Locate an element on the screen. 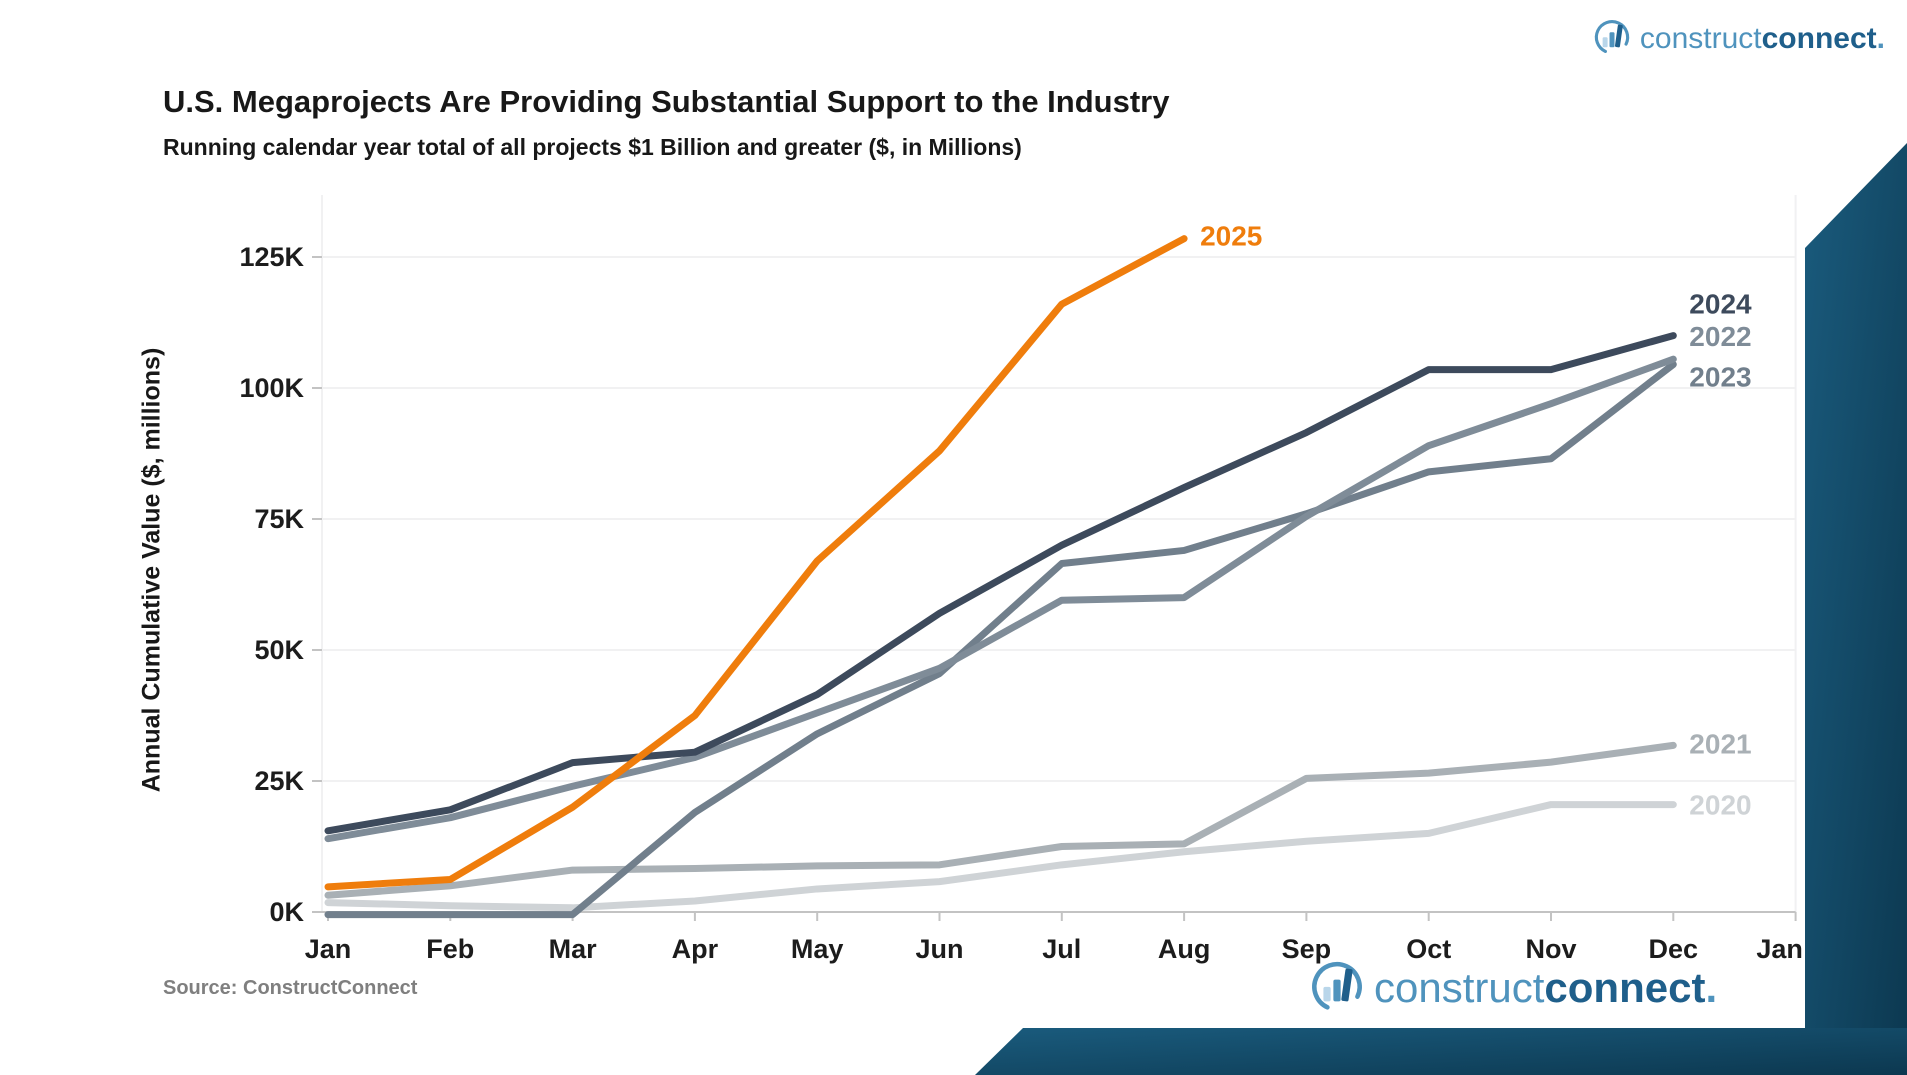 The image size is (1907, 1075). constructconnect-logo-top: constructconnect. is located at coordinates (1738, 38).